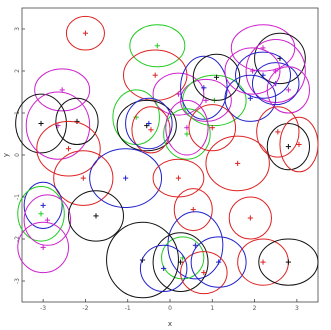 The width and height of the screenshot is (331, 330). I want to click on data-point-4-magenta, so click(62, 90).